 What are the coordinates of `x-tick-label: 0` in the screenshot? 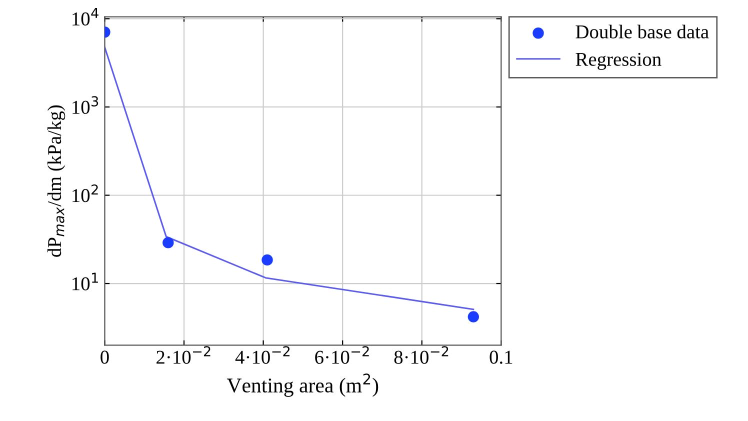 It's located at (104, 357).